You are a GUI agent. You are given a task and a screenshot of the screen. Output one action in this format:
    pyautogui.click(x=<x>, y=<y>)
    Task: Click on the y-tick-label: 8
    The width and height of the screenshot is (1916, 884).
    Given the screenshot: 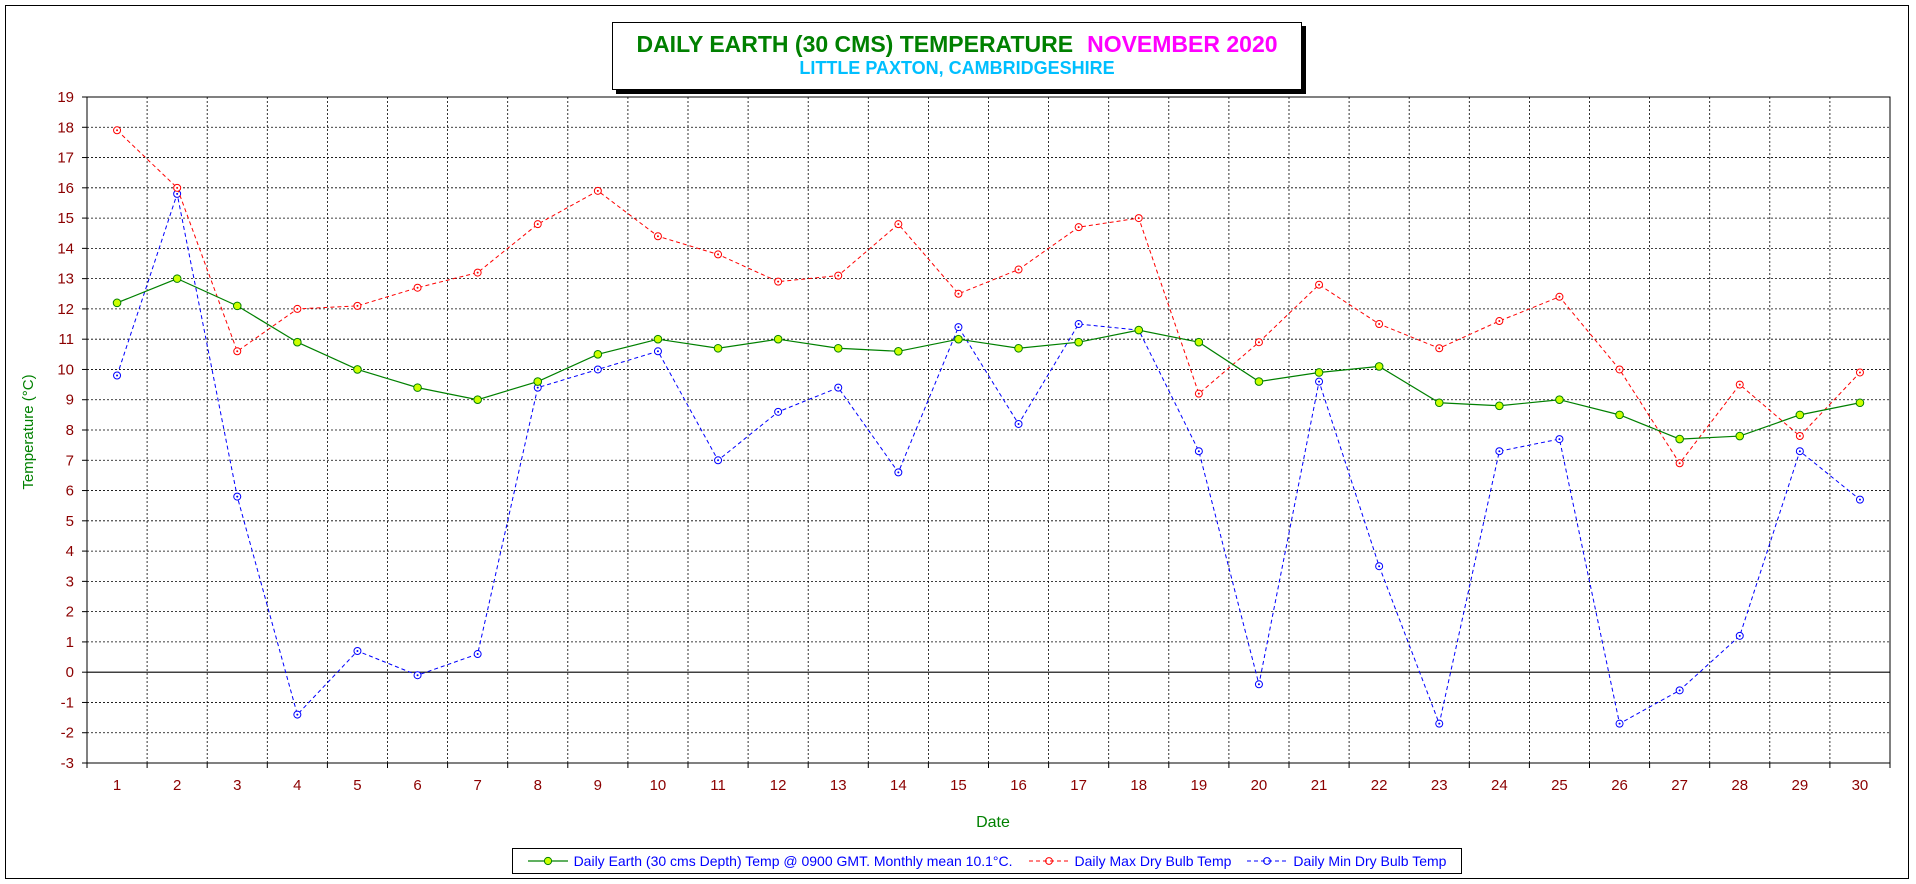 What is the action you would take?
    pyautogui.click(x=70, y=430)
    